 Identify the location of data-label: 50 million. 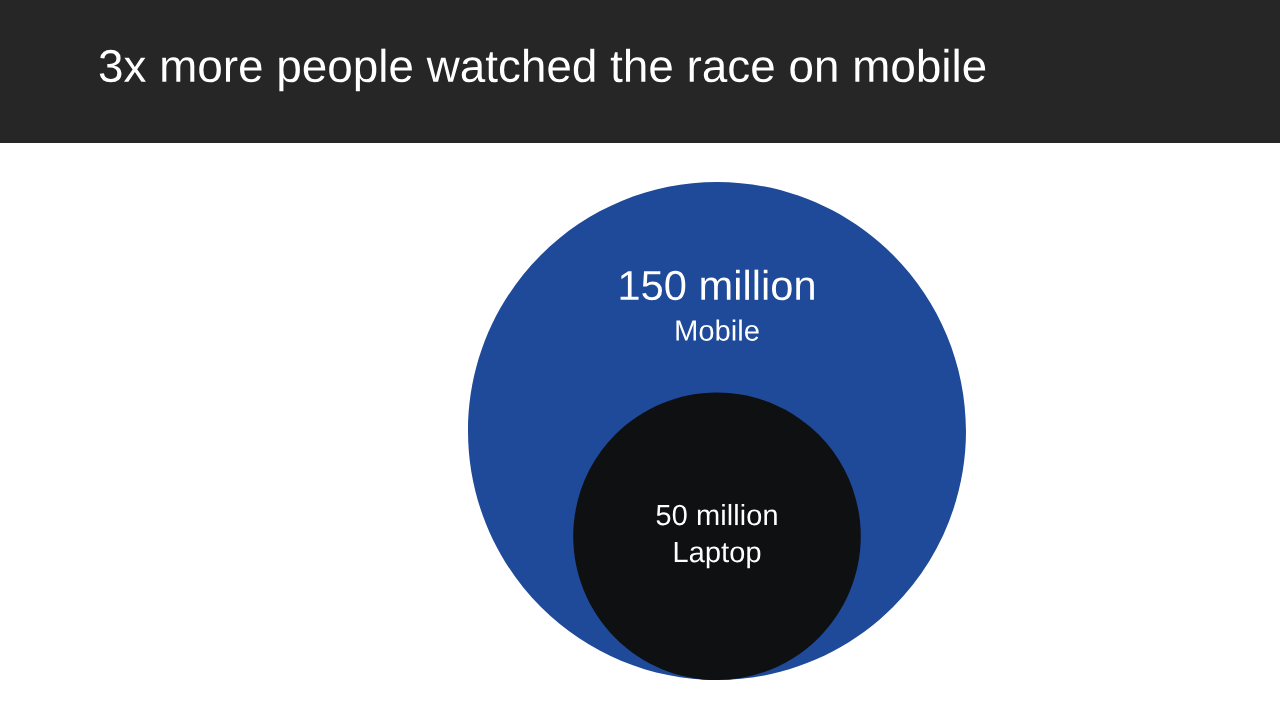
(716, 514).